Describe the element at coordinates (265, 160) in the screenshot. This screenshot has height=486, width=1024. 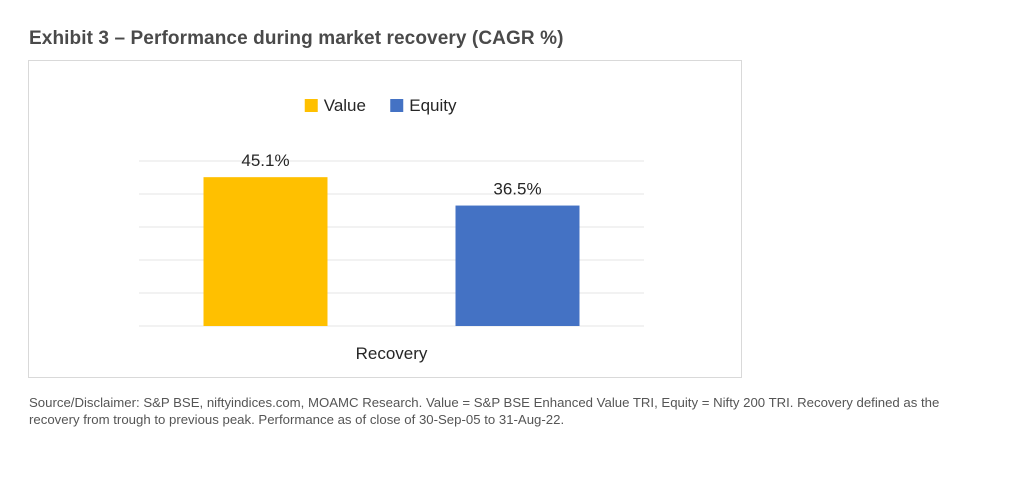
I see `data-label-value: 45.1%` at that location.